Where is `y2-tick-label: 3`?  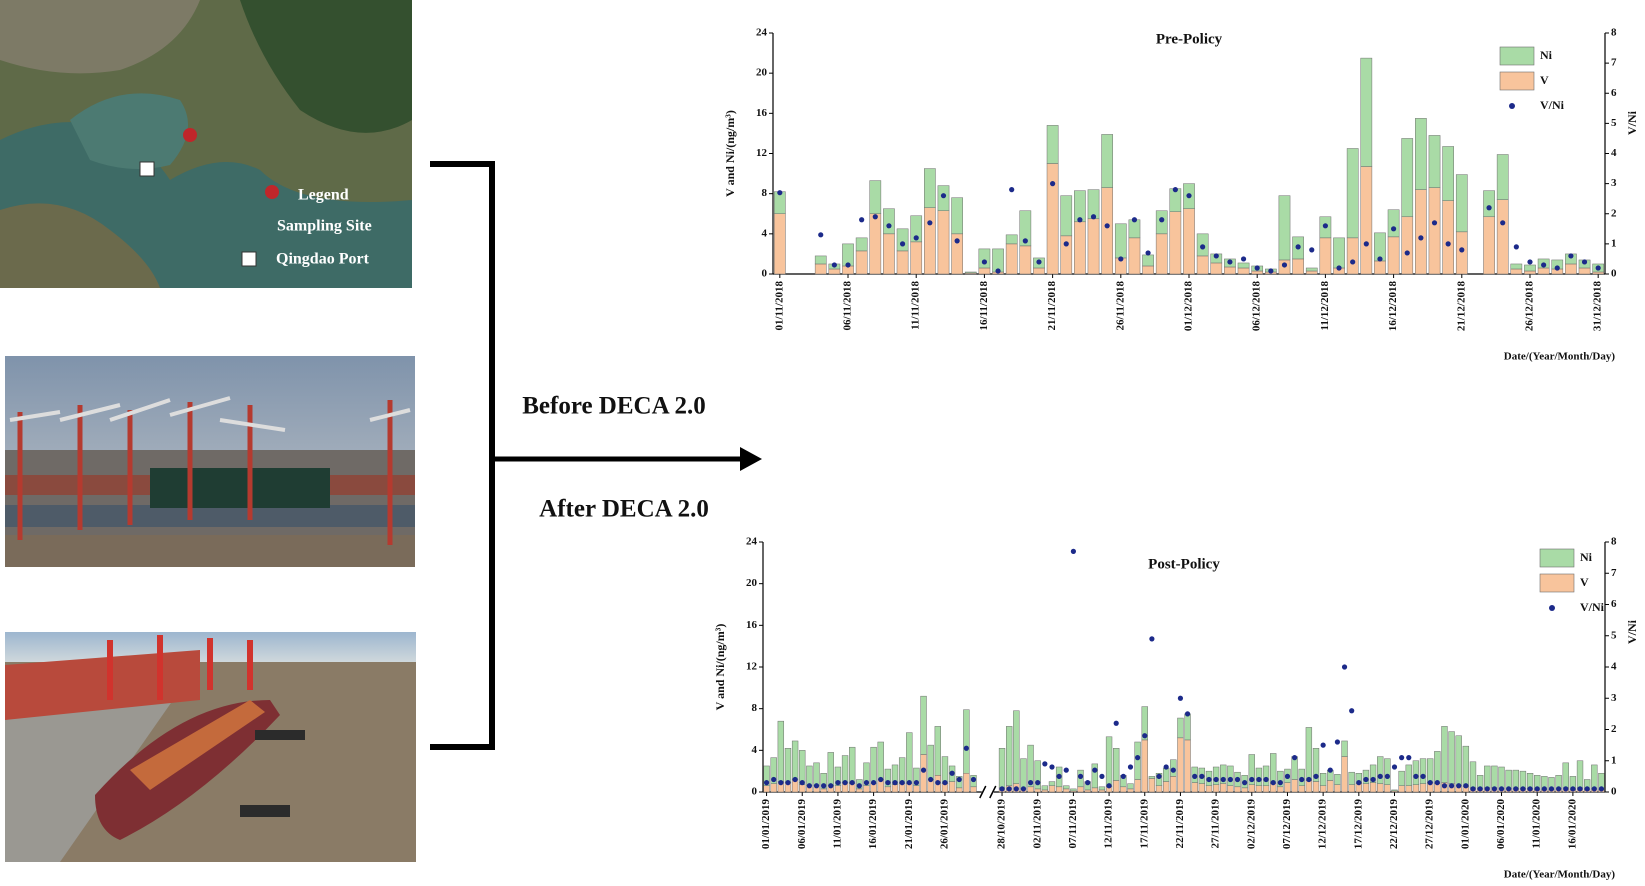
y2-tick-label: 3 is located at coordinates (1614, 698).